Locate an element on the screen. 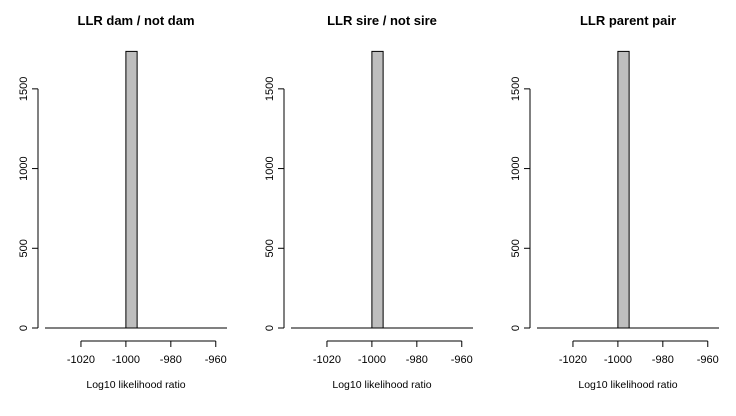 The height and width of the screenshot is (416, 736). panel-title: LLR sire / not sire is located at coordinates (382, 20).